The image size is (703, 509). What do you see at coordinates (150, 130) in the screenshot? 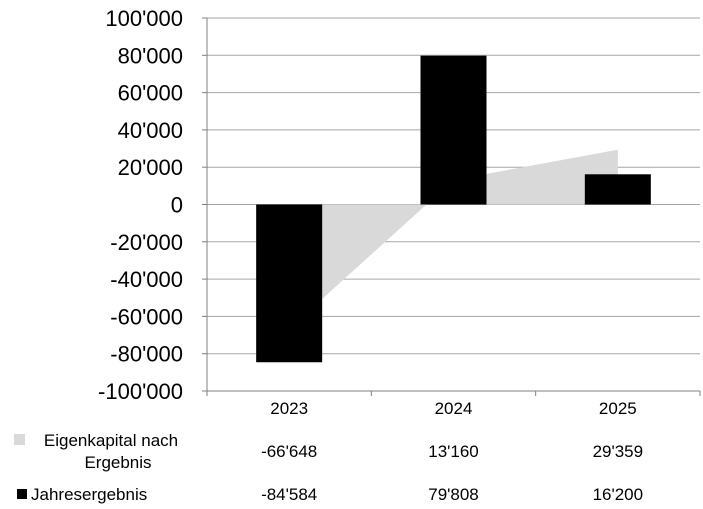
I see `y-tick-label: 40'000` at bounding box center [150, 130].